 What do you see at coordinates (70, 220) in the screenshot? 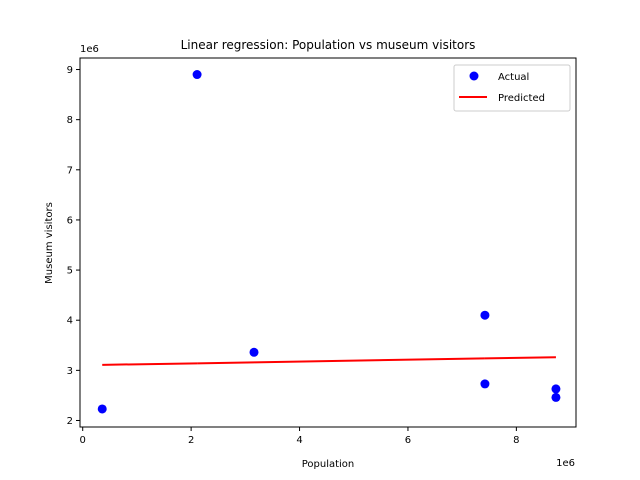
I see `y-tick-label: 6` at bounding box center [70, 220].